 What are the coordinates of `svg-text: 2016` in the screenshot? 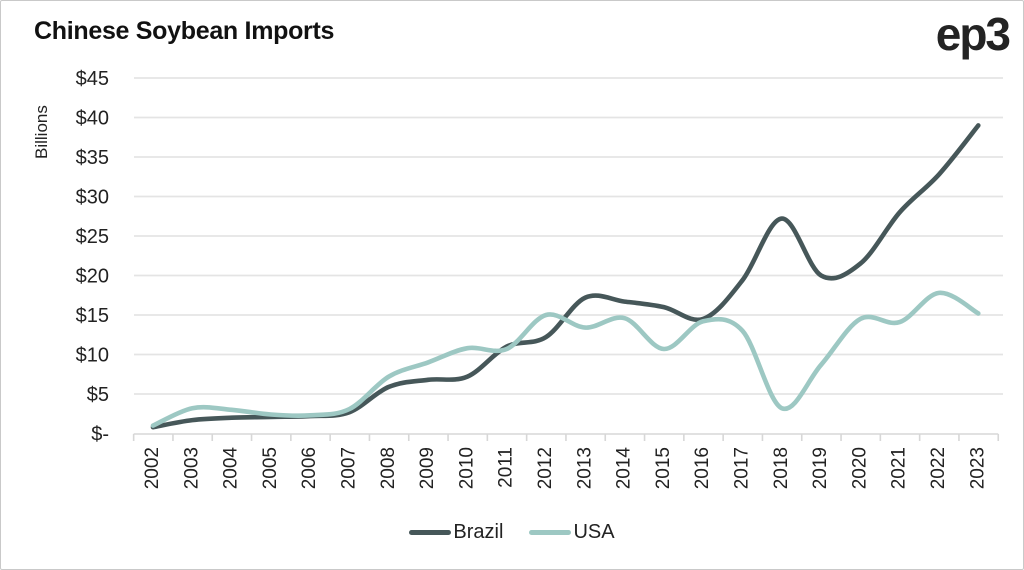 It's located at (702, 468).